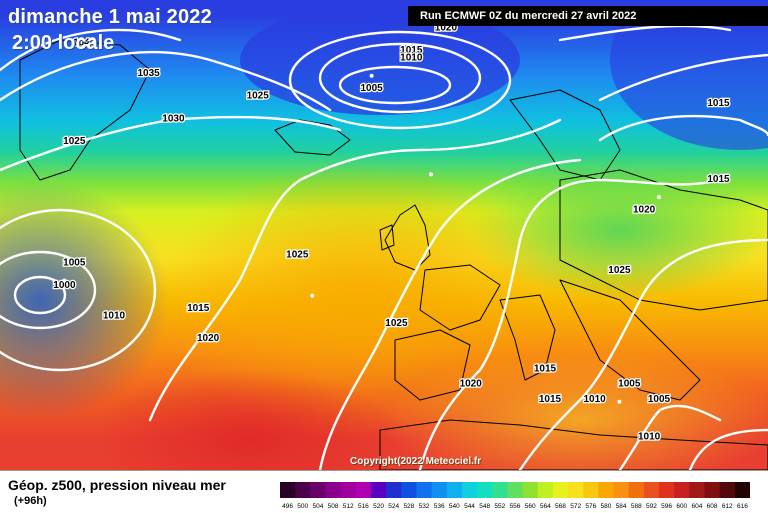 Image resolution: width=768 pixels, height=513 pixels. I want to click on color-scale-label: 512, so click(348, 506).